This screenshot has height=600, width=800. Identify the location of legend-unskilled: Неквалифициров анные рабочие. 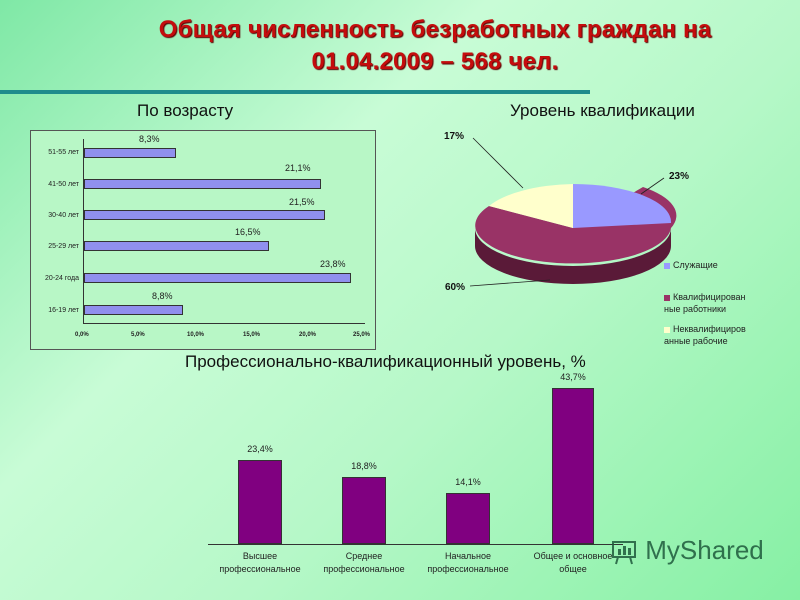
(714, 335).